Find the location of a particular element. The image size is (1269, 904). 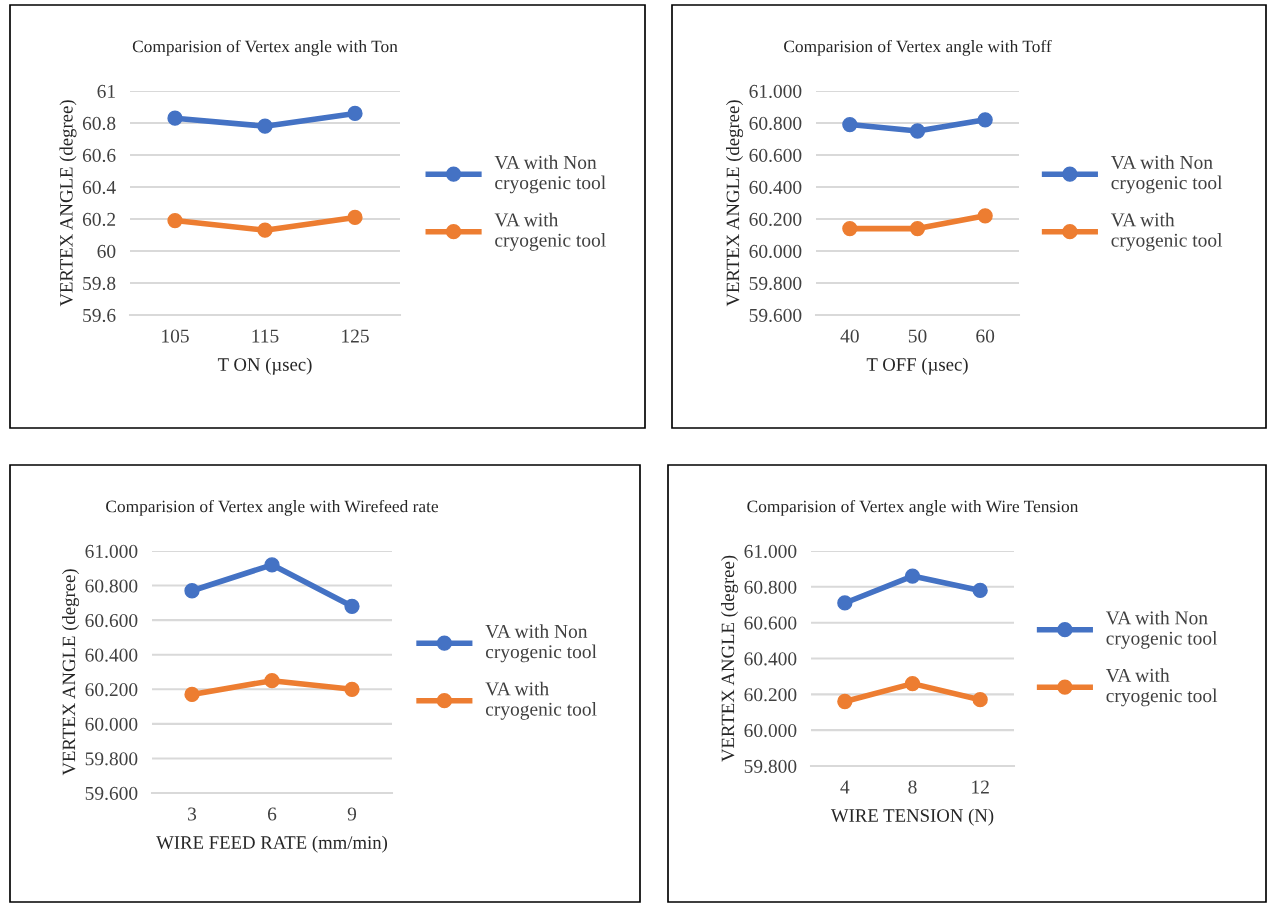

chart-title: Comparision of Vertex angle with Toff is located at coordinates (918, 47).